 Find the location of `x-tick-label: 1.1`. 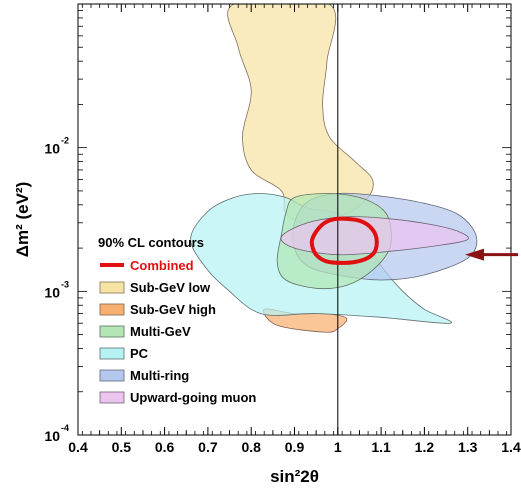

x-tick-label: 1.1 is located at coordinates (381, 447).